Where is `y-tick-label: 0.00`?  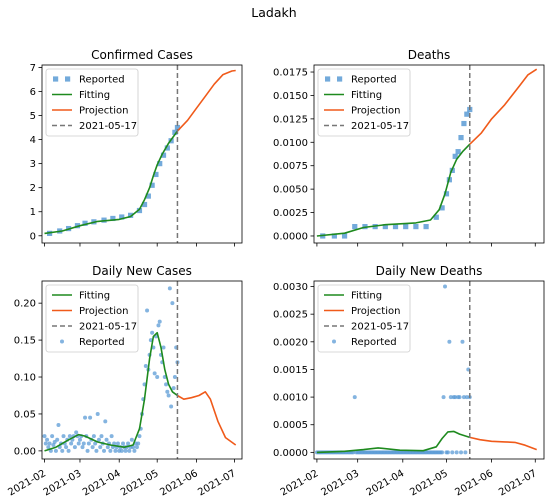
y-tick-label: 0.00 is located at coordinates (25, 451).